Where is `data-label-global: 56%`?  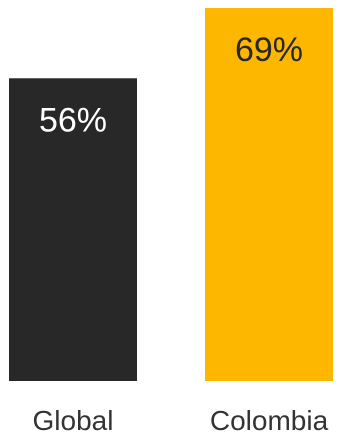 data-label-global: 56% is located at coordinates (73, 120).